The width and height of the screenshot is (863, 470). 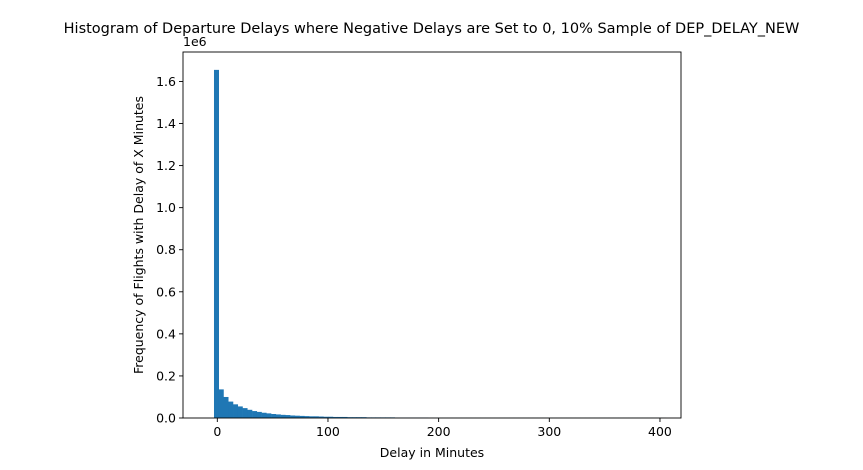 What do you see at coordinates (166, 375) in the screenshot?
I see `y-tick-label: 0.2` at bounding box center [166, 375].